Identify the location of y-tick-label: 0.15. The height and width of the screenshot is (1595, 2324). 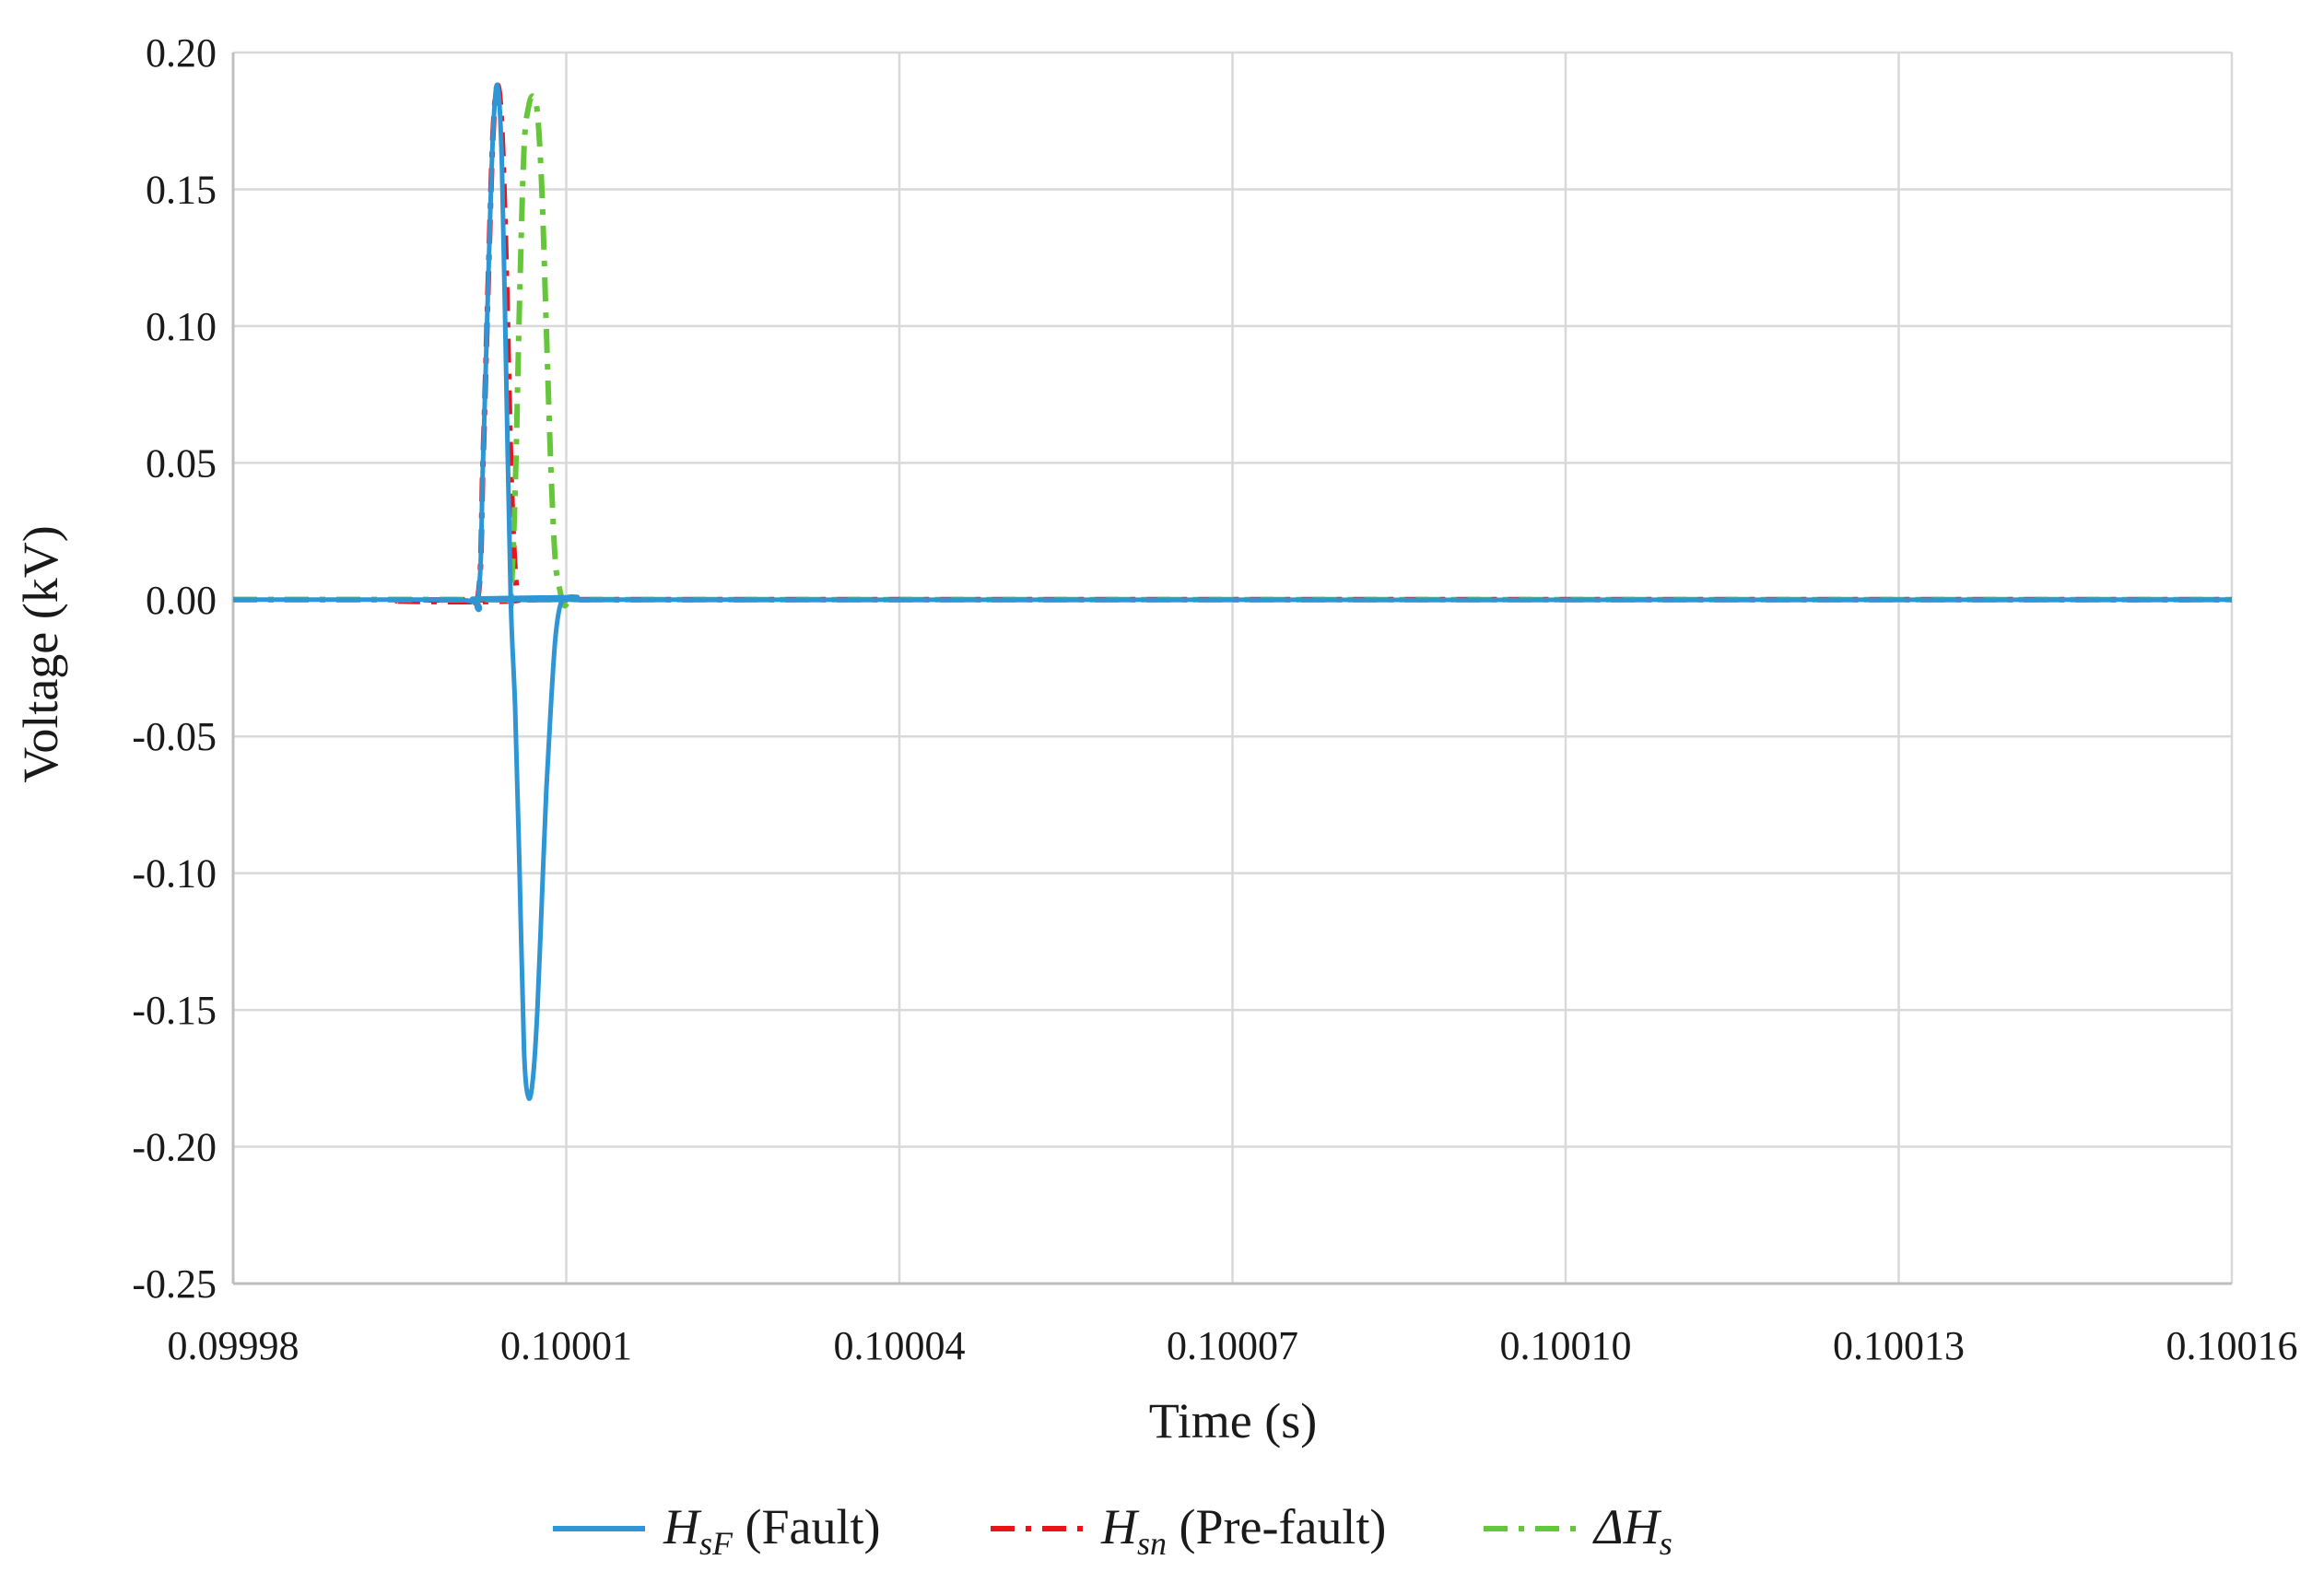
(181, 190).